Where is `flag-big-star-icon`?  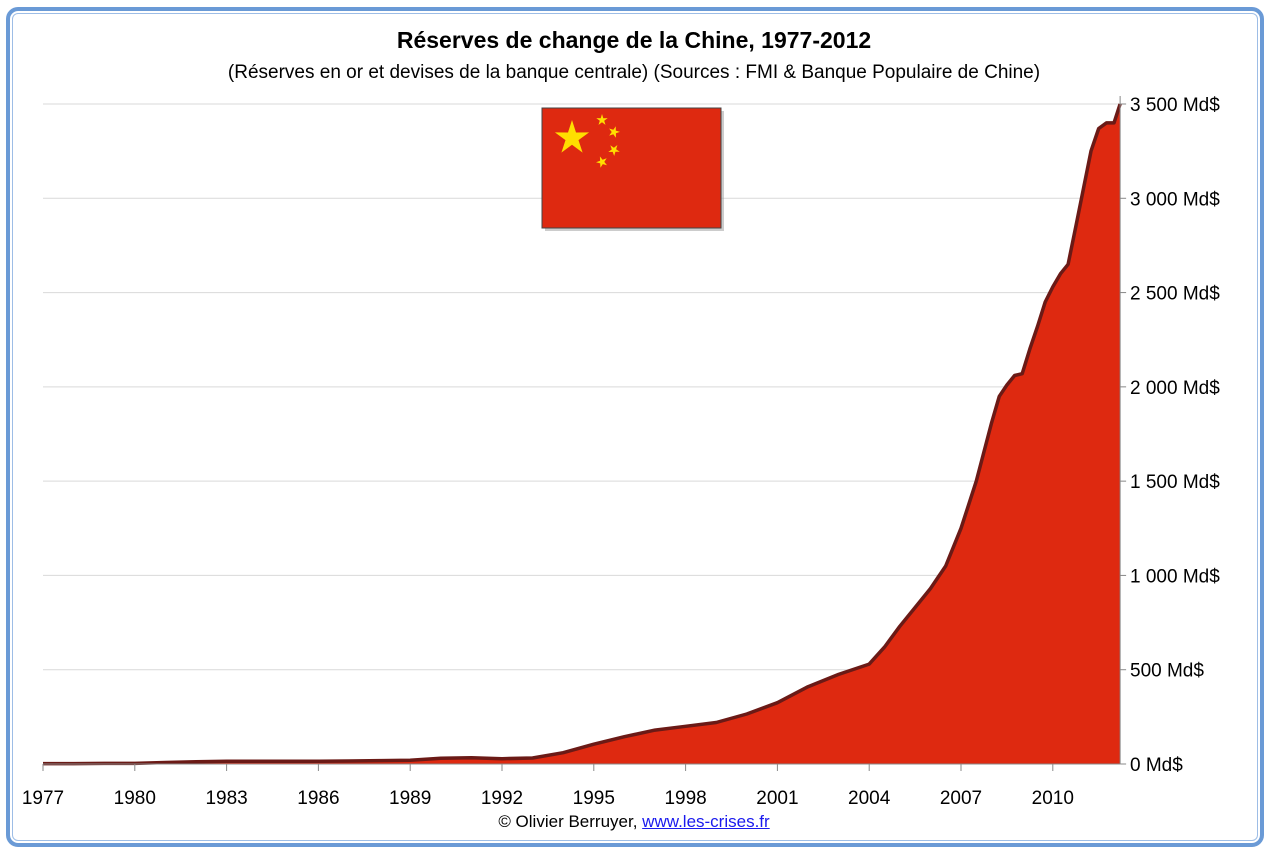
flag-big-star-icon is located at coordinates (572, 136).